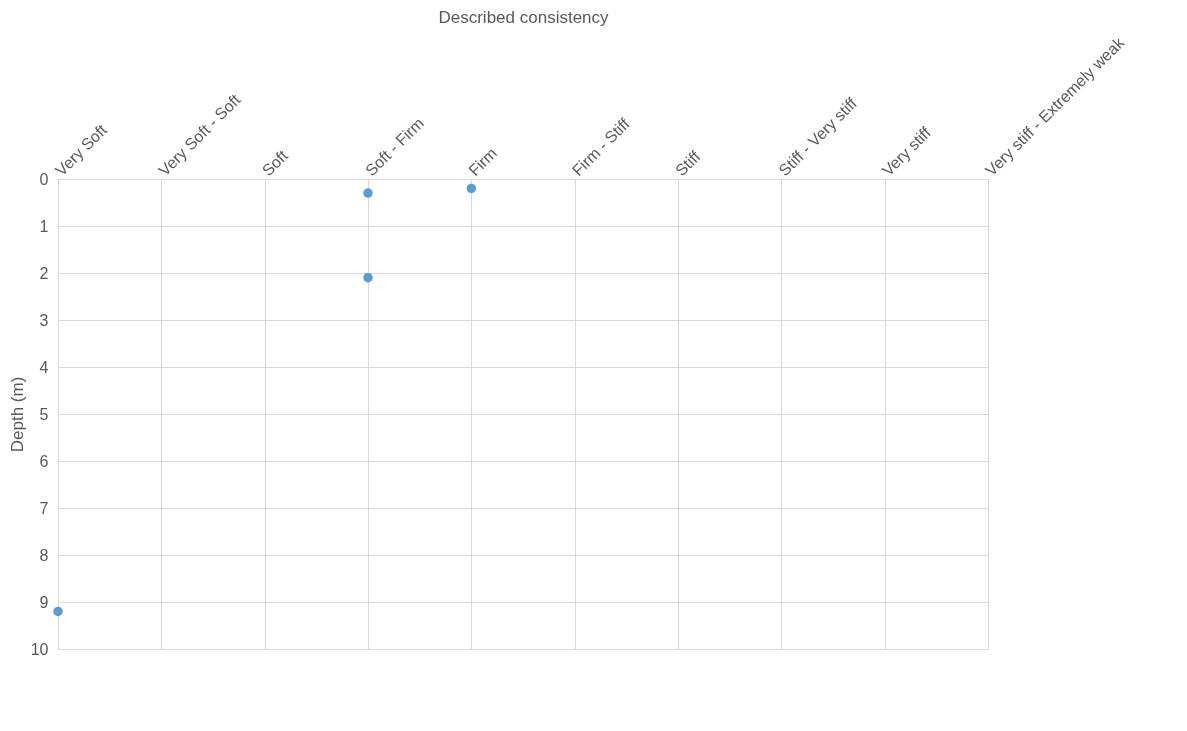 This screenshot has width=1187, height=731. What do you see at coordinates (39, 649) in the screenshot?
I see `y-tick-label: 10` at bounding box center [39, 649].